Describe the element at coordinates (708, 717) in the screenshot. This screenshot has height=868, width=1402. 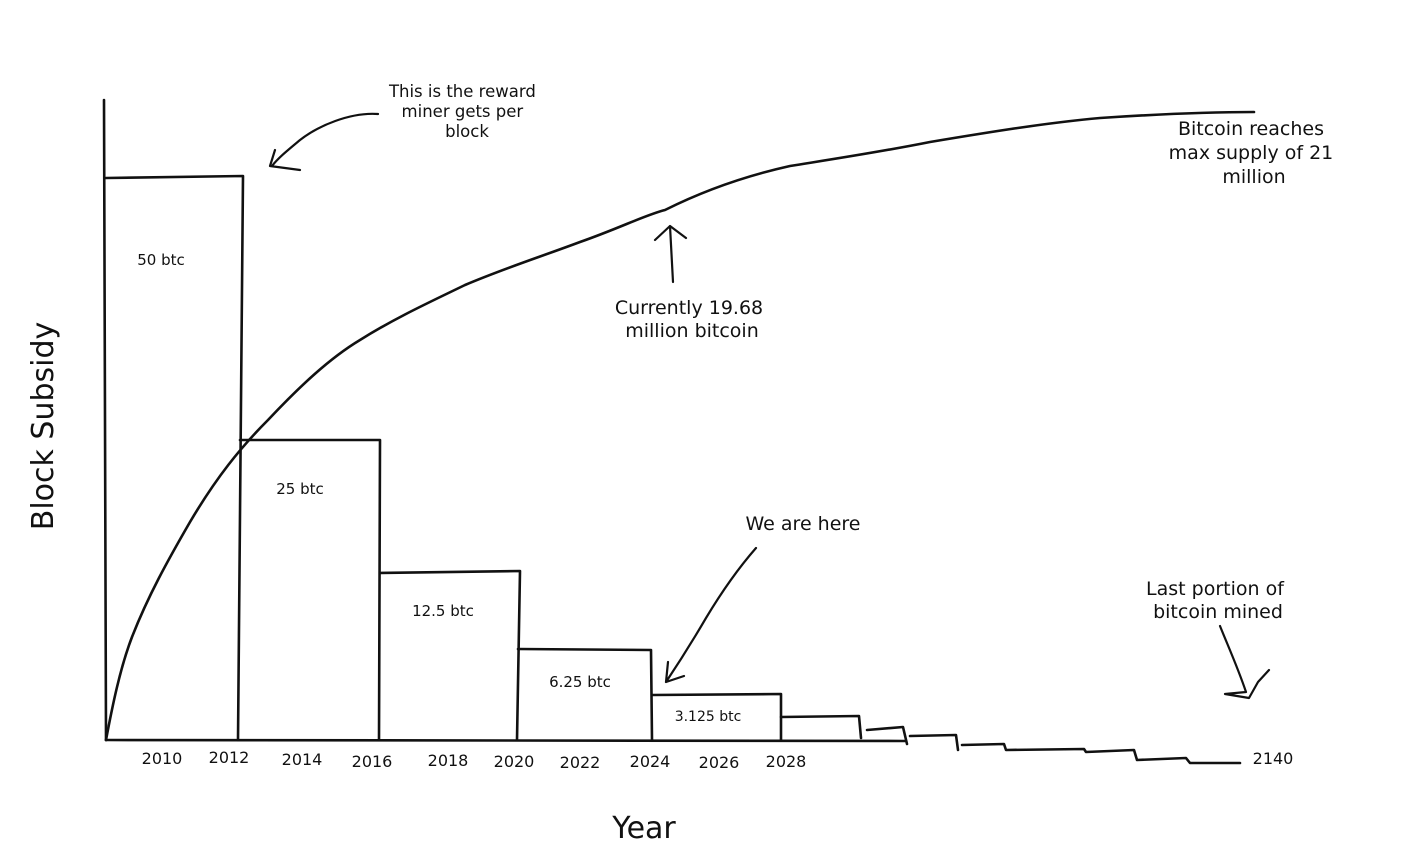
I see `bar-value-label: 3.125 btc` at that location.